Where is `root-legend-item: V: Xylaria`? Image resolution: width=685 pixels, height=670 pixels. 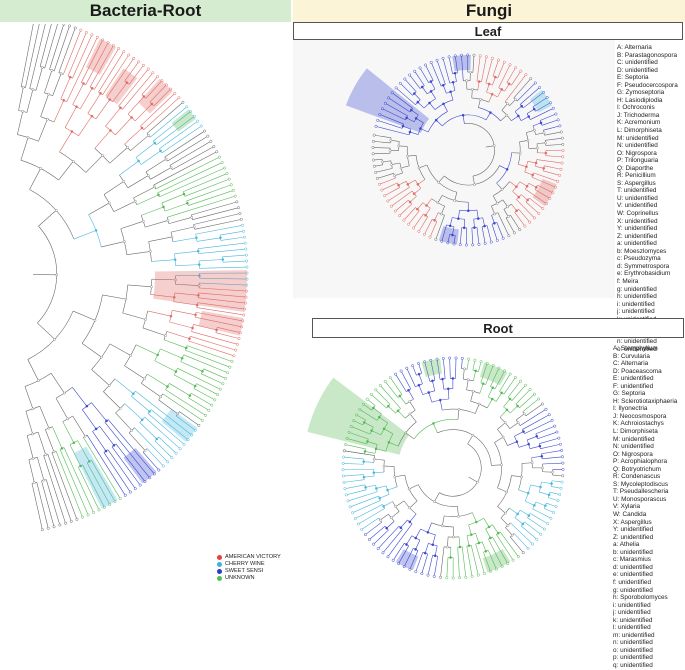
root-legend-item: V: Xylaria is located at coordinates (649, 507).